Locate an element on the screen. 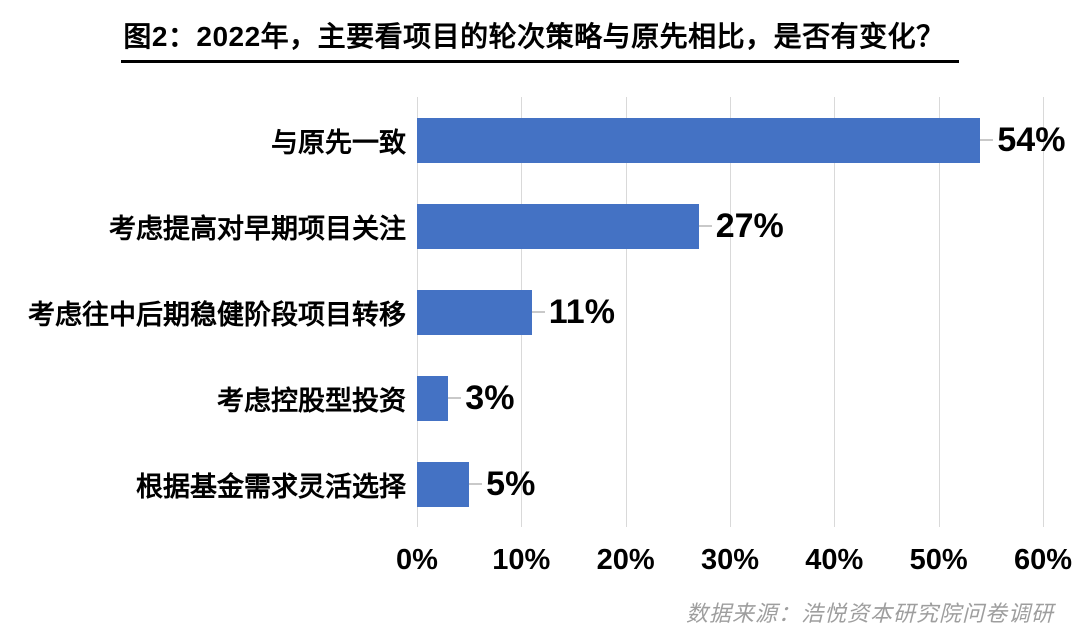  bar-row: 27% is located at coordinates (730, 226).